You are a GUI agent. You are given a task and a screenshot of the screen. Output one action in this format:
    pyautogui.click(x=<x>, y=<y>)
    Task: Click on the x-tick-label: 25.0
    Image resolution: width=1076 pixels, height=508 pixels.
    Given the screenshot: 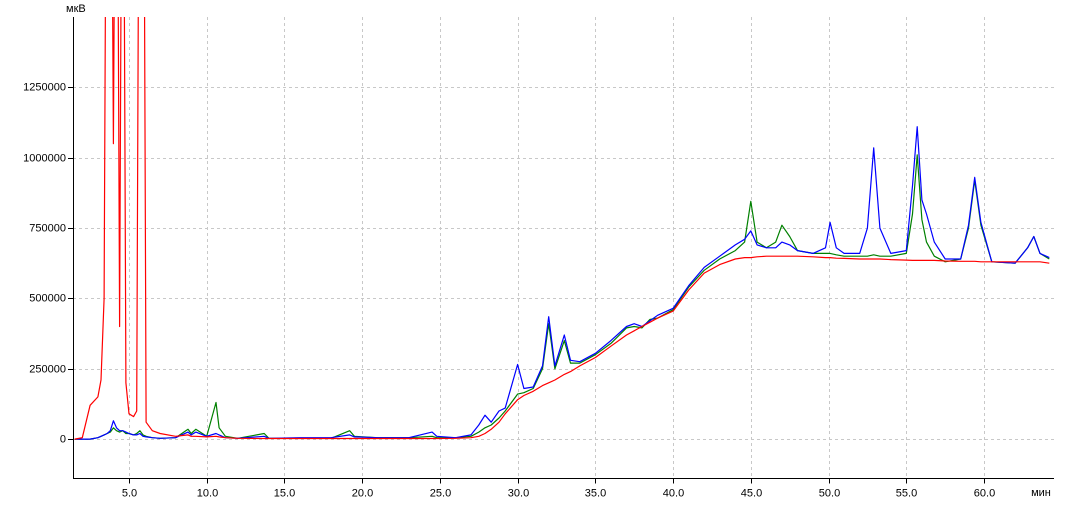 What is the action you would take?
    pyautogui.click(x=440, y=493)
    